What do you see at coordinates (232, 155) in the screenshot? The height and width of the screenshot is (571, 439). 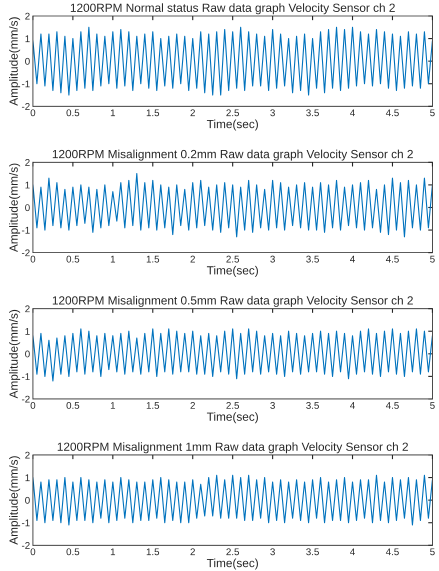 I see `chart-title: 1200RPM Misalignment 0.2mm Raw data graph Velocity Sensor ch 2` at bounding box center [232, 155].